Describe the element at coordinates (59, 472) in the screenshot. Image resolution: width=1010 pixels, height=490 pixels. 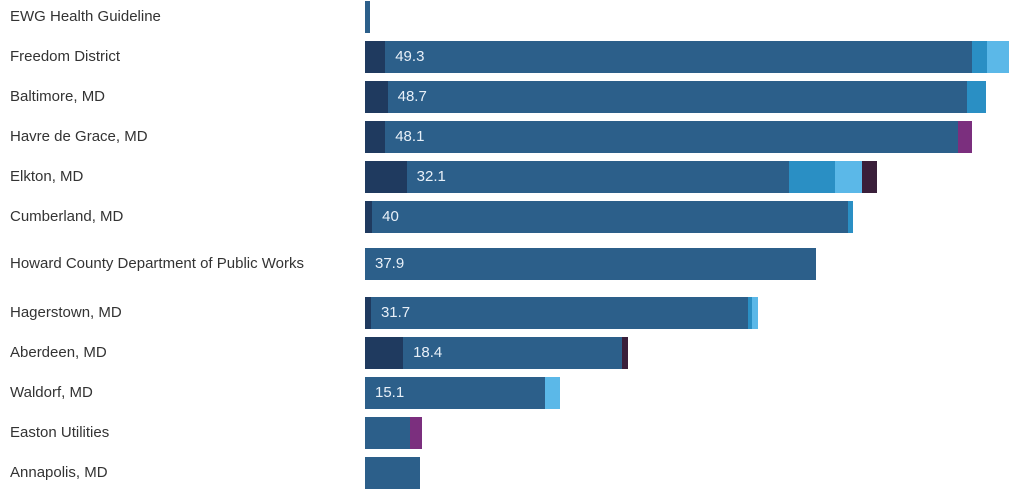
I see `category-label: Annapolis, MD` at that location.